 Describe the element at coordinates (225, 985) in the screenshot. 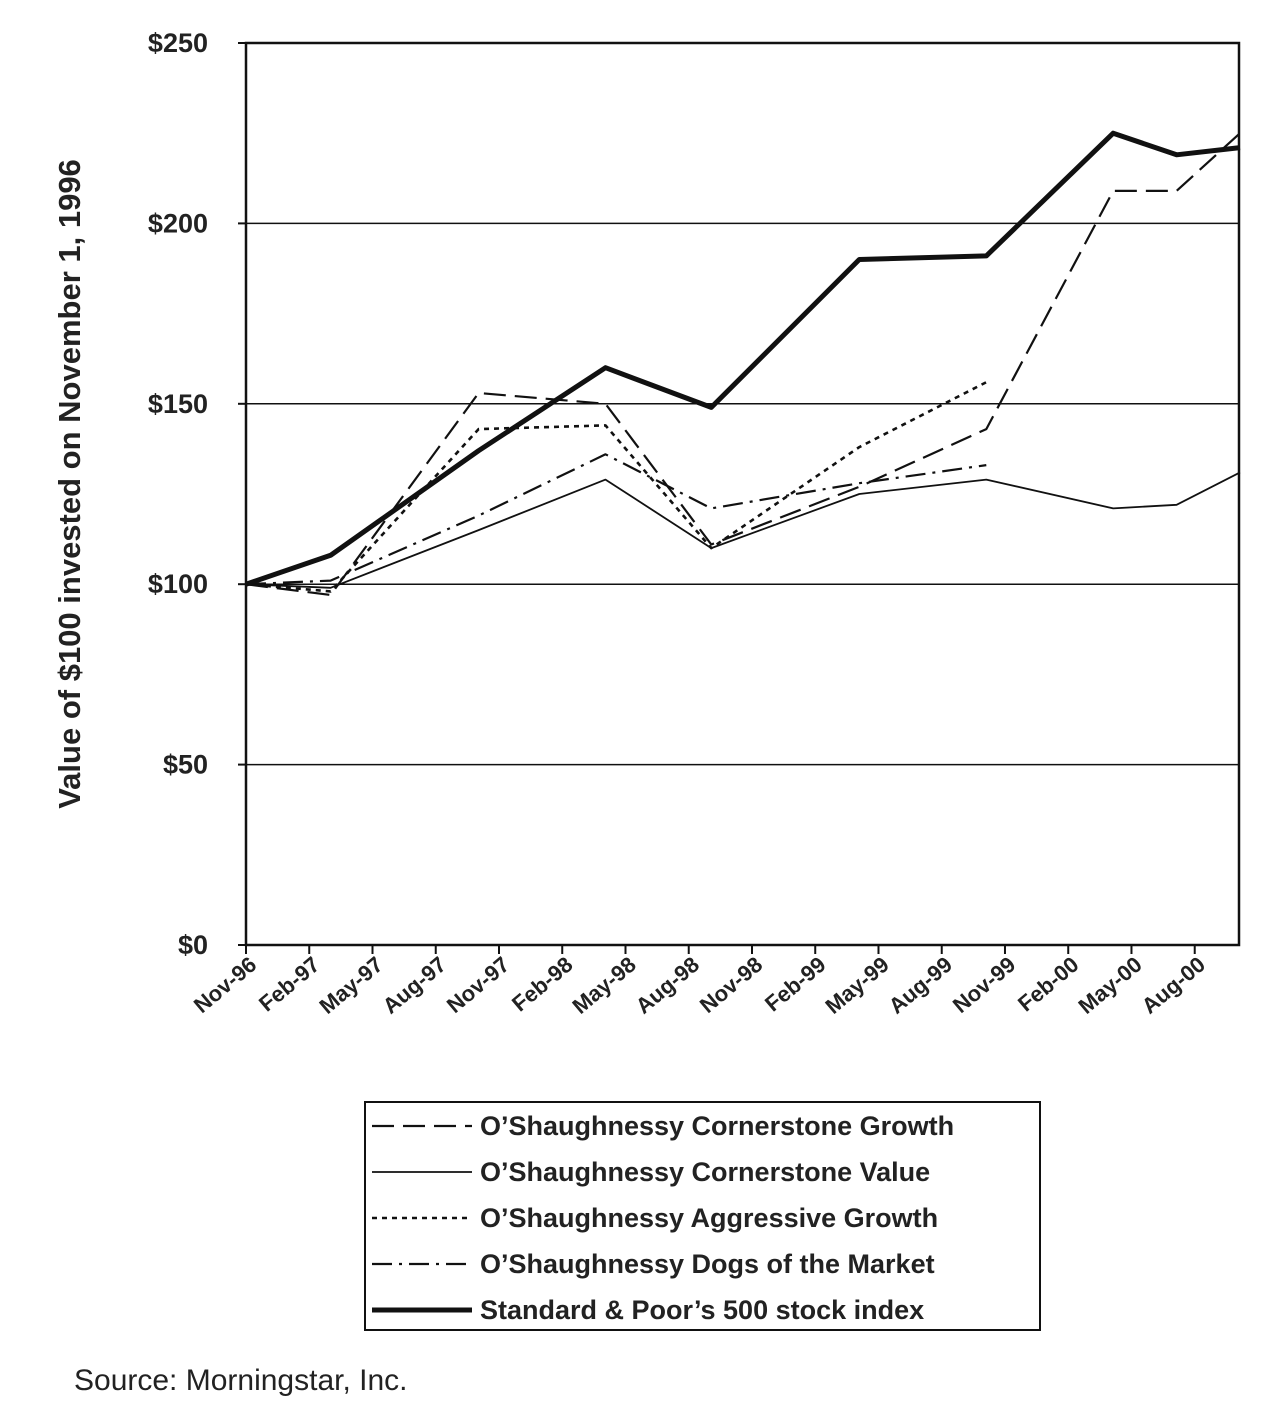

I see `x-tick-label: Nov-96` at that location.